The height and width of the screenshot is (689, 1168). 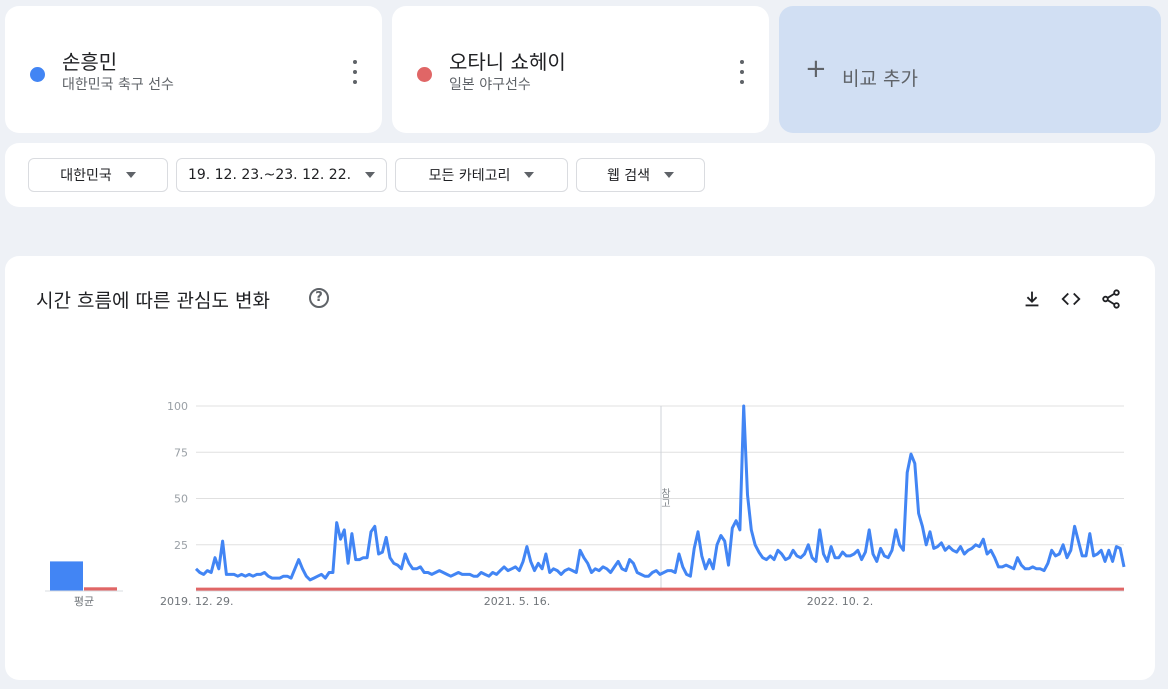 I want to click on date-range-label: 19. 12. 23.~23. 12. 22., so click(x=269, y=175).